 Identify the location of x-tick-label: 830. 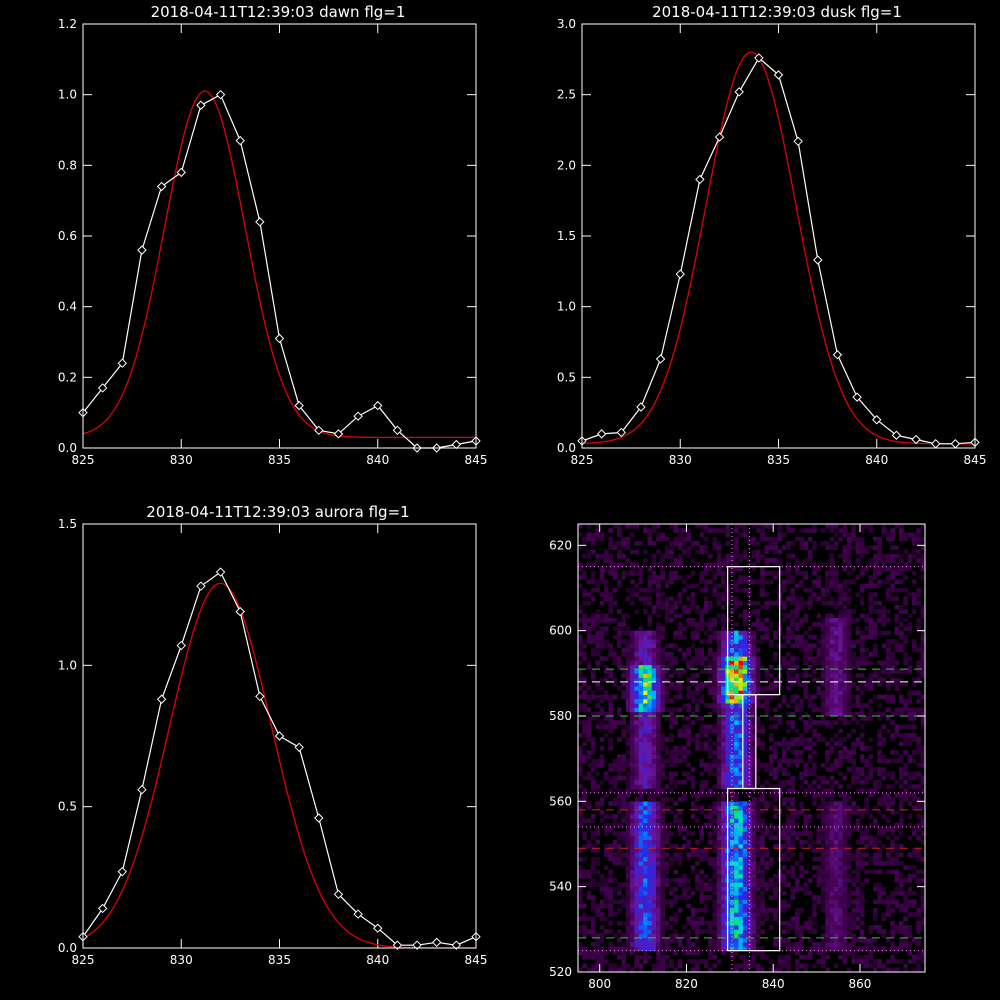
(181, 960).